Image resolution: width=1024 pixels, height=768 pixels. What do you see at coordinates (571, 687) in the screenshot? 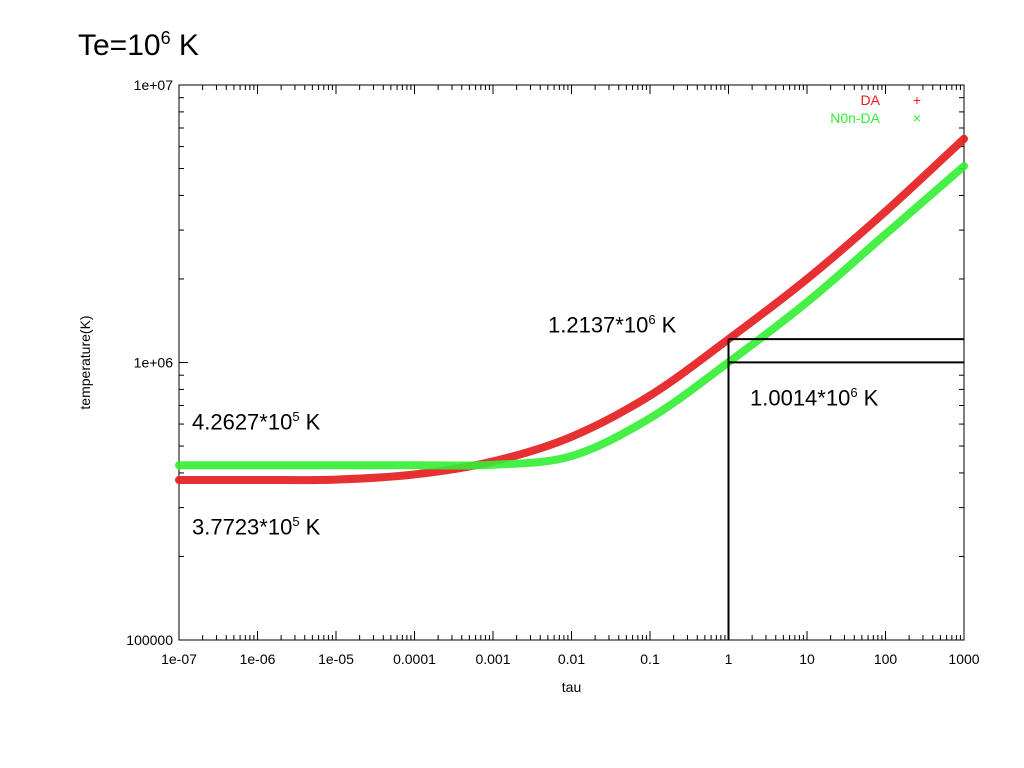
I see `x-axis-label: tau` at bounding box center [571, 687].